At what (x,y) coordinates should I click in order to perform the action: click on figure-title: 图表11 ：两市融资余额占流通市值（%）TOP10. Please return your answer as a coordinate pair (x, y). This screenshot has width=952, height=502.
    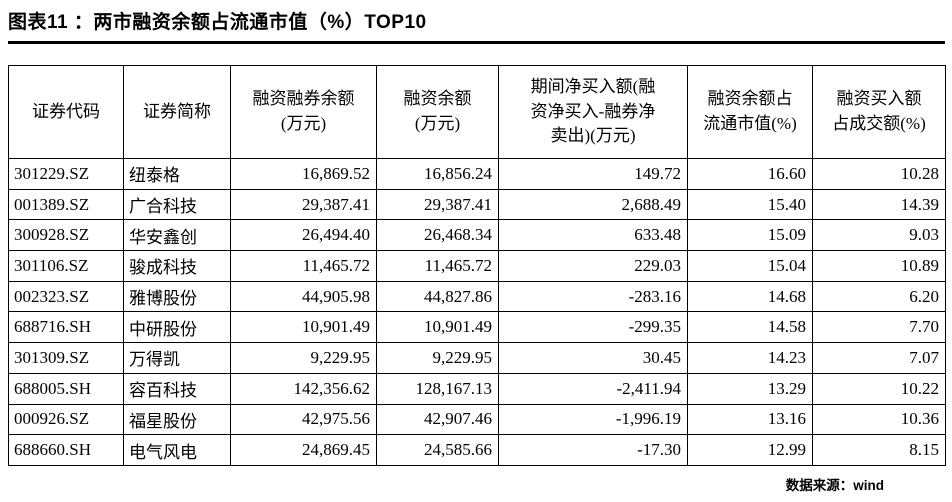
    Looking at the image, I should click on (217, 22).